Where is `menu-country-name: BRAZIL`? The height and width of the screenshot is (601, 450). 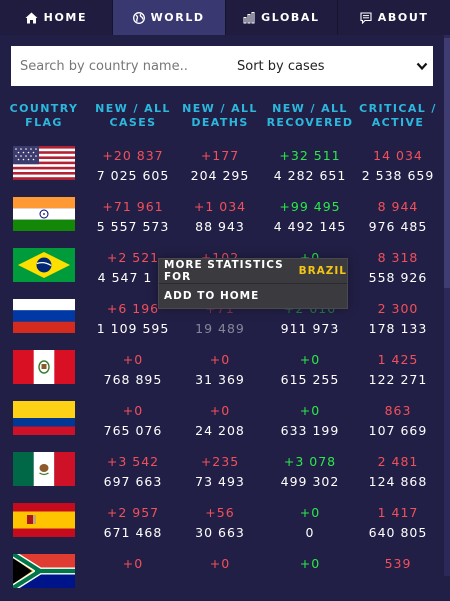
menu-country-name: BRAZIL is located at coordinates (322, 271).